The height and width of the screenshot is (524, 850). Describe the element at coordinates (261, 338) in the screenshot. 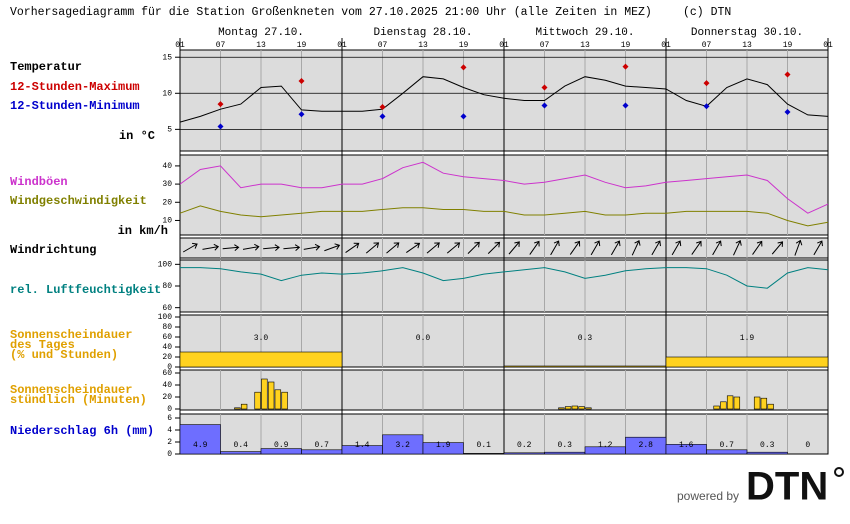

I see `value-label: 3.0` at that location.